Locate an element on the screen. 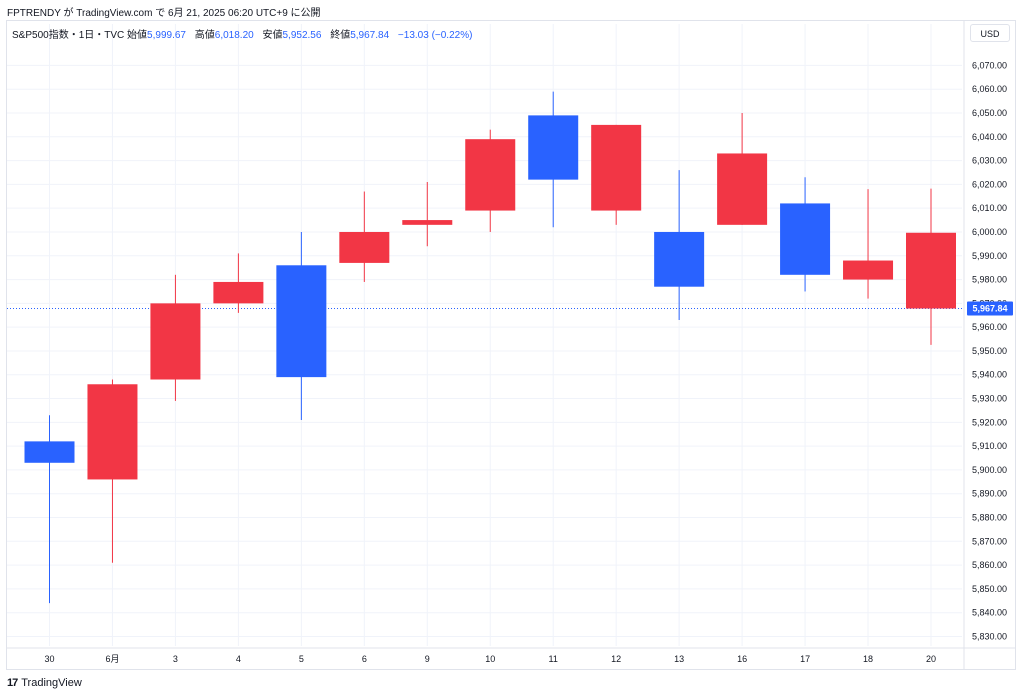 Image resolution: width=1024 pixels, height=697 pixels. y-tick-label: 6,040.00 is located at coordinates (989, 137).